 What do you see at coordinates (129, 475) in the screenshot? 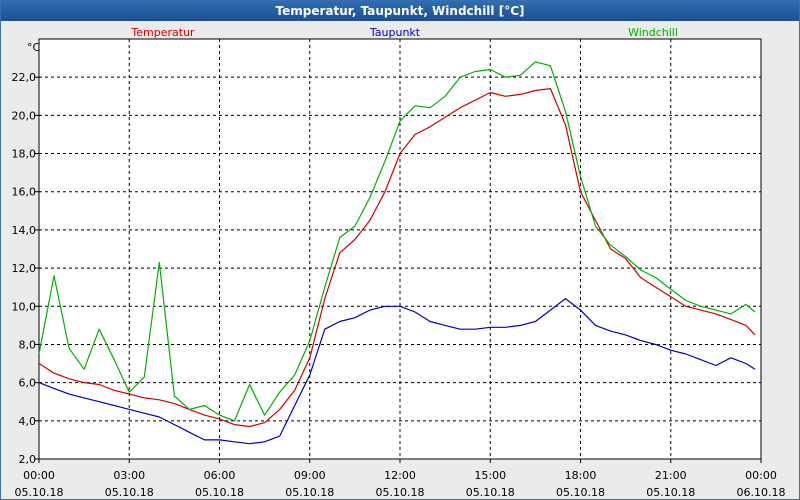
I see `x-tick-time: 03:00` at bounding box center [129, 475].